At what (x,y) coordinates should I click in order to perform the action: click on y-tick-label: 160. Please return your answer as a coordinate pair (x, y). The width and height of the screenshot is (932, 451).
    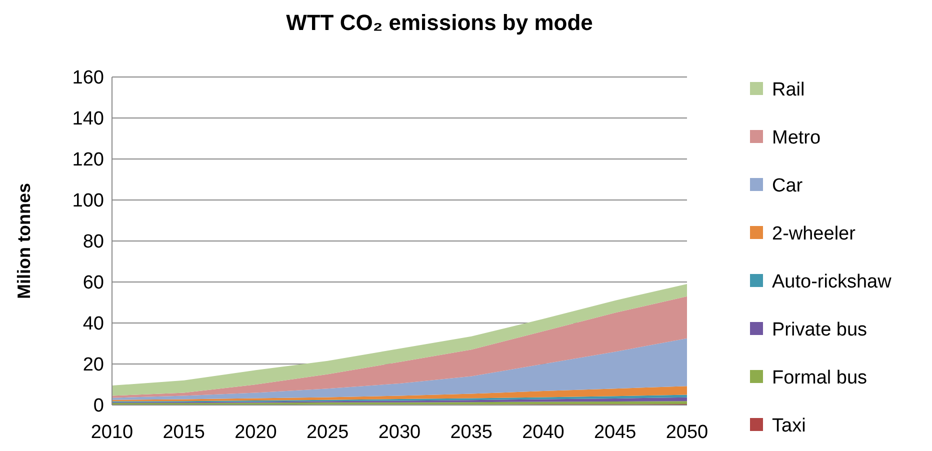
    Looking at the image, I should click on (88, 78).